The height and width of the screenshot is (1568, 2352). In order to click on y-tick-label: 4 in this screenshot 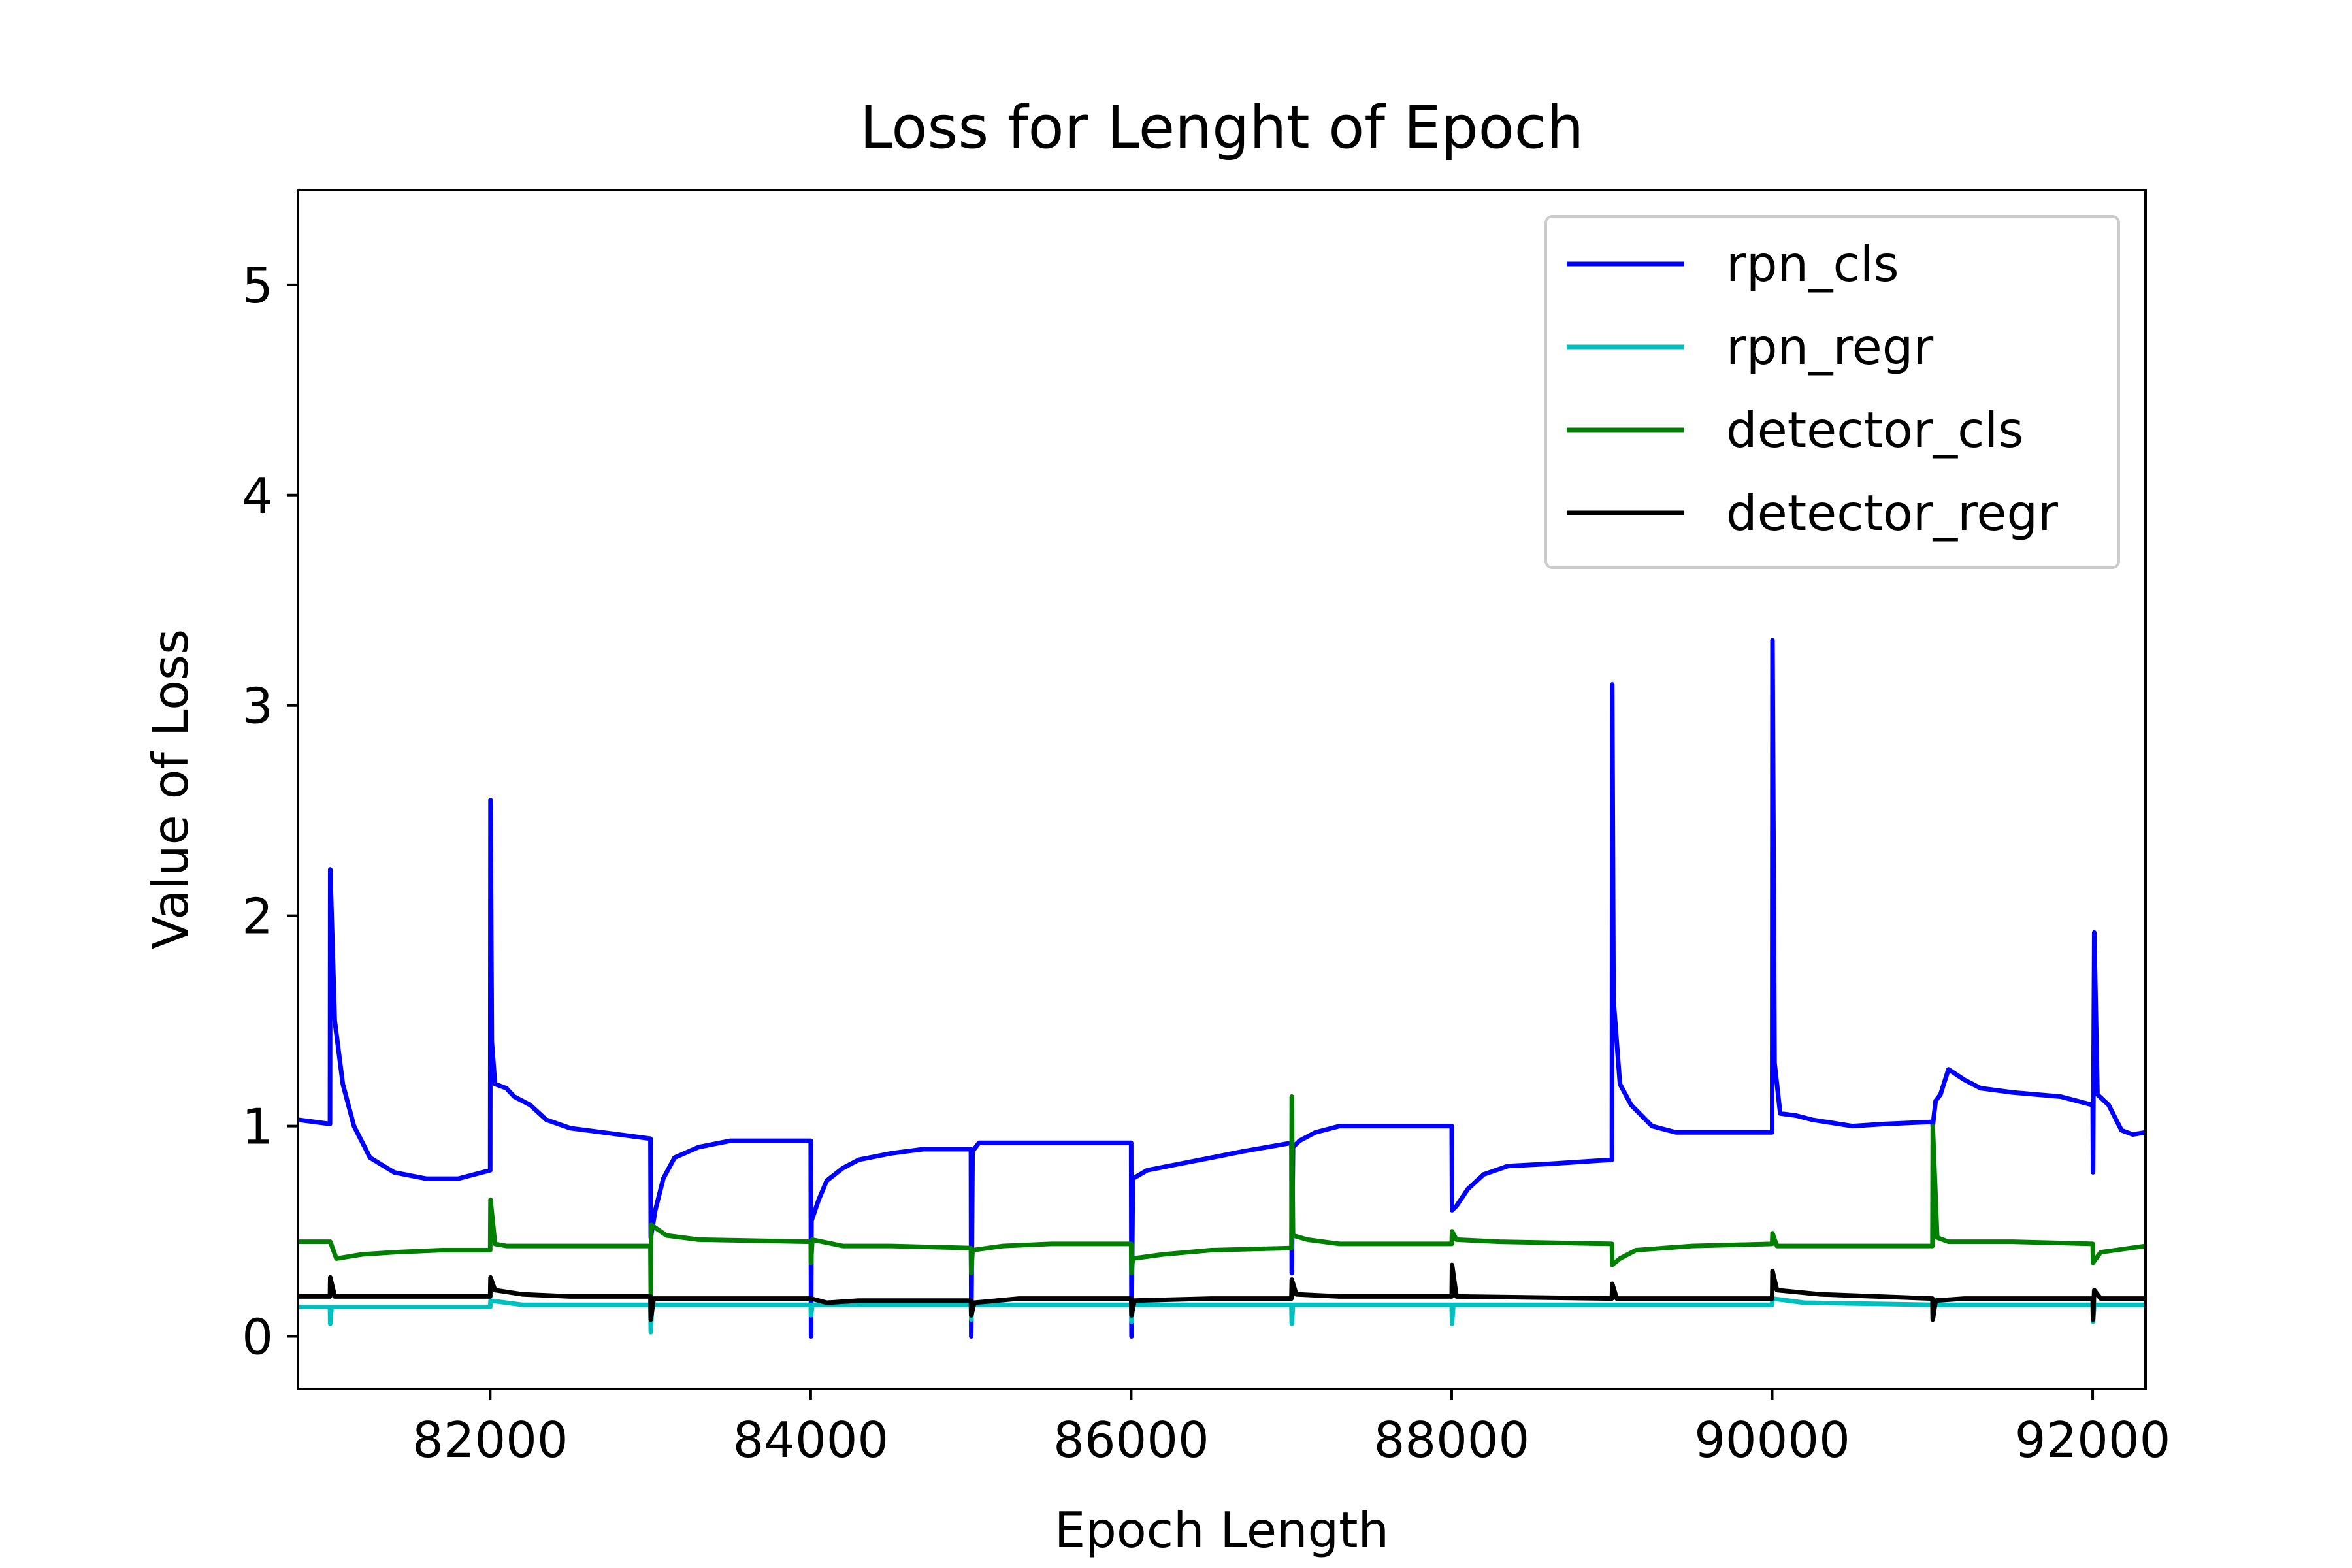, I will do `click(257, 496)`.